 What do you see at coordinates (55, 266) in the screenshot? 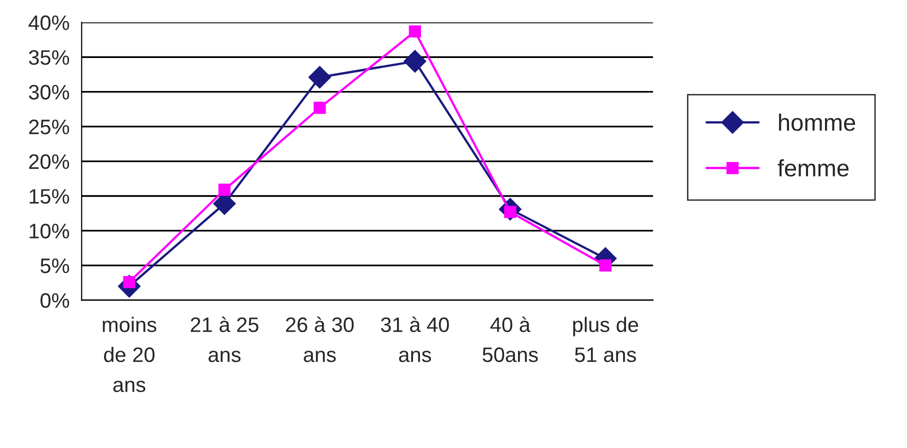
I see `y-tick-label: 5%` at bounding box center [55, 266].